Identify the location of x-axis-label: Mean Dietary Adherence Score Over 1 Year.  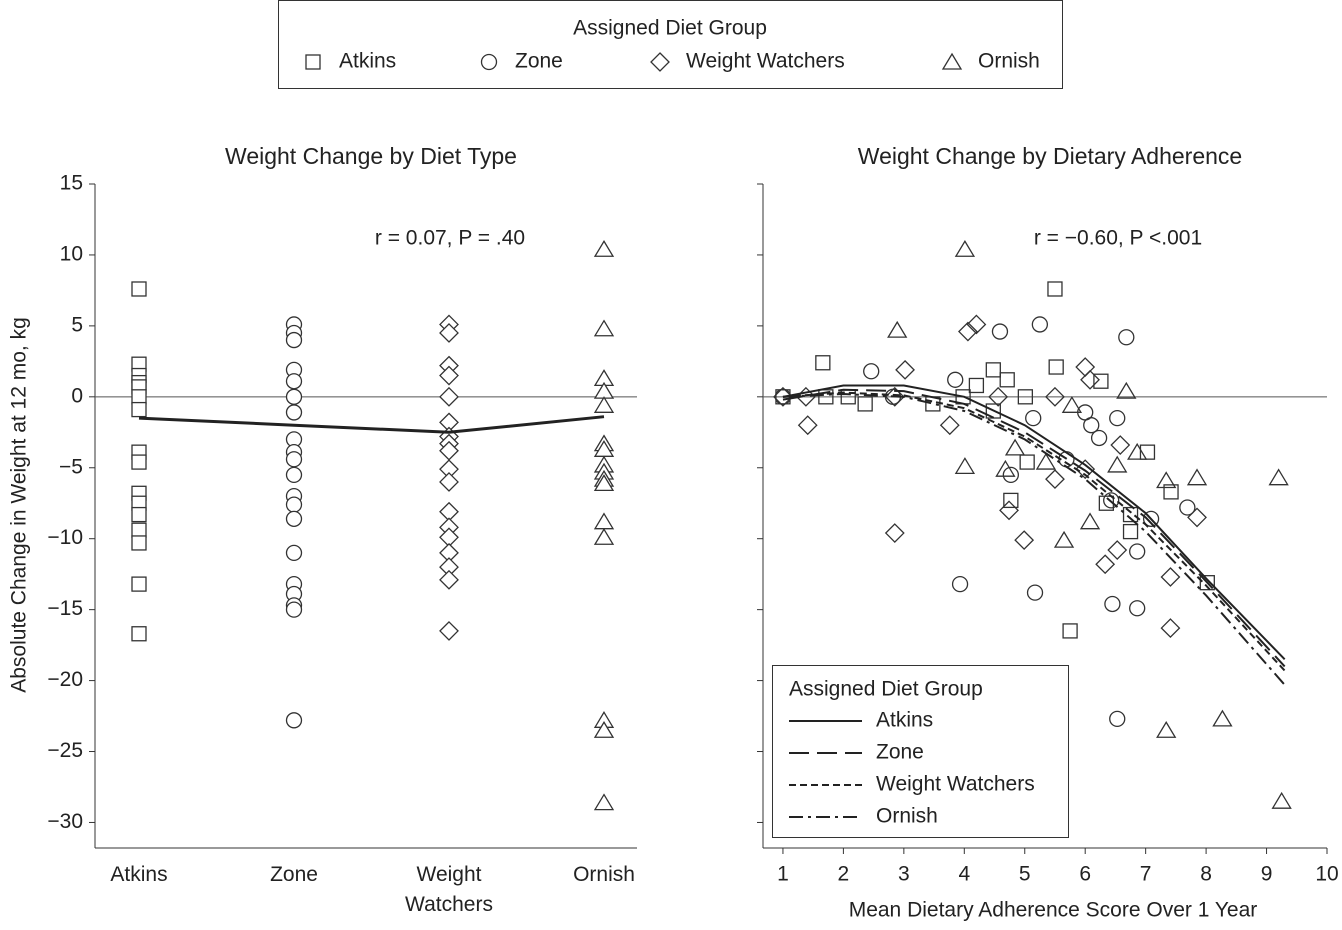
(1053, 910).